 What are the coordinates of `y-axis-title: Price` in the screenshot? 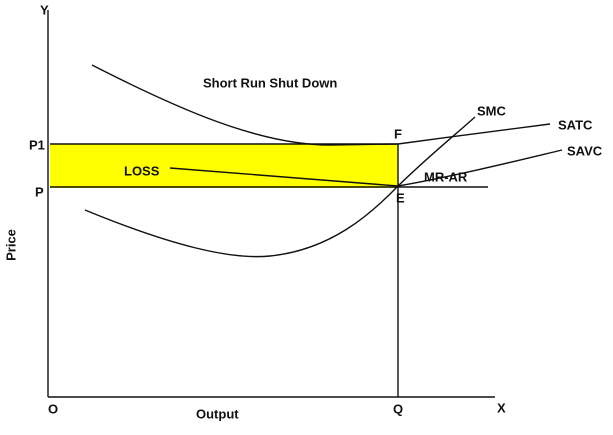 It's located at (10, 245).